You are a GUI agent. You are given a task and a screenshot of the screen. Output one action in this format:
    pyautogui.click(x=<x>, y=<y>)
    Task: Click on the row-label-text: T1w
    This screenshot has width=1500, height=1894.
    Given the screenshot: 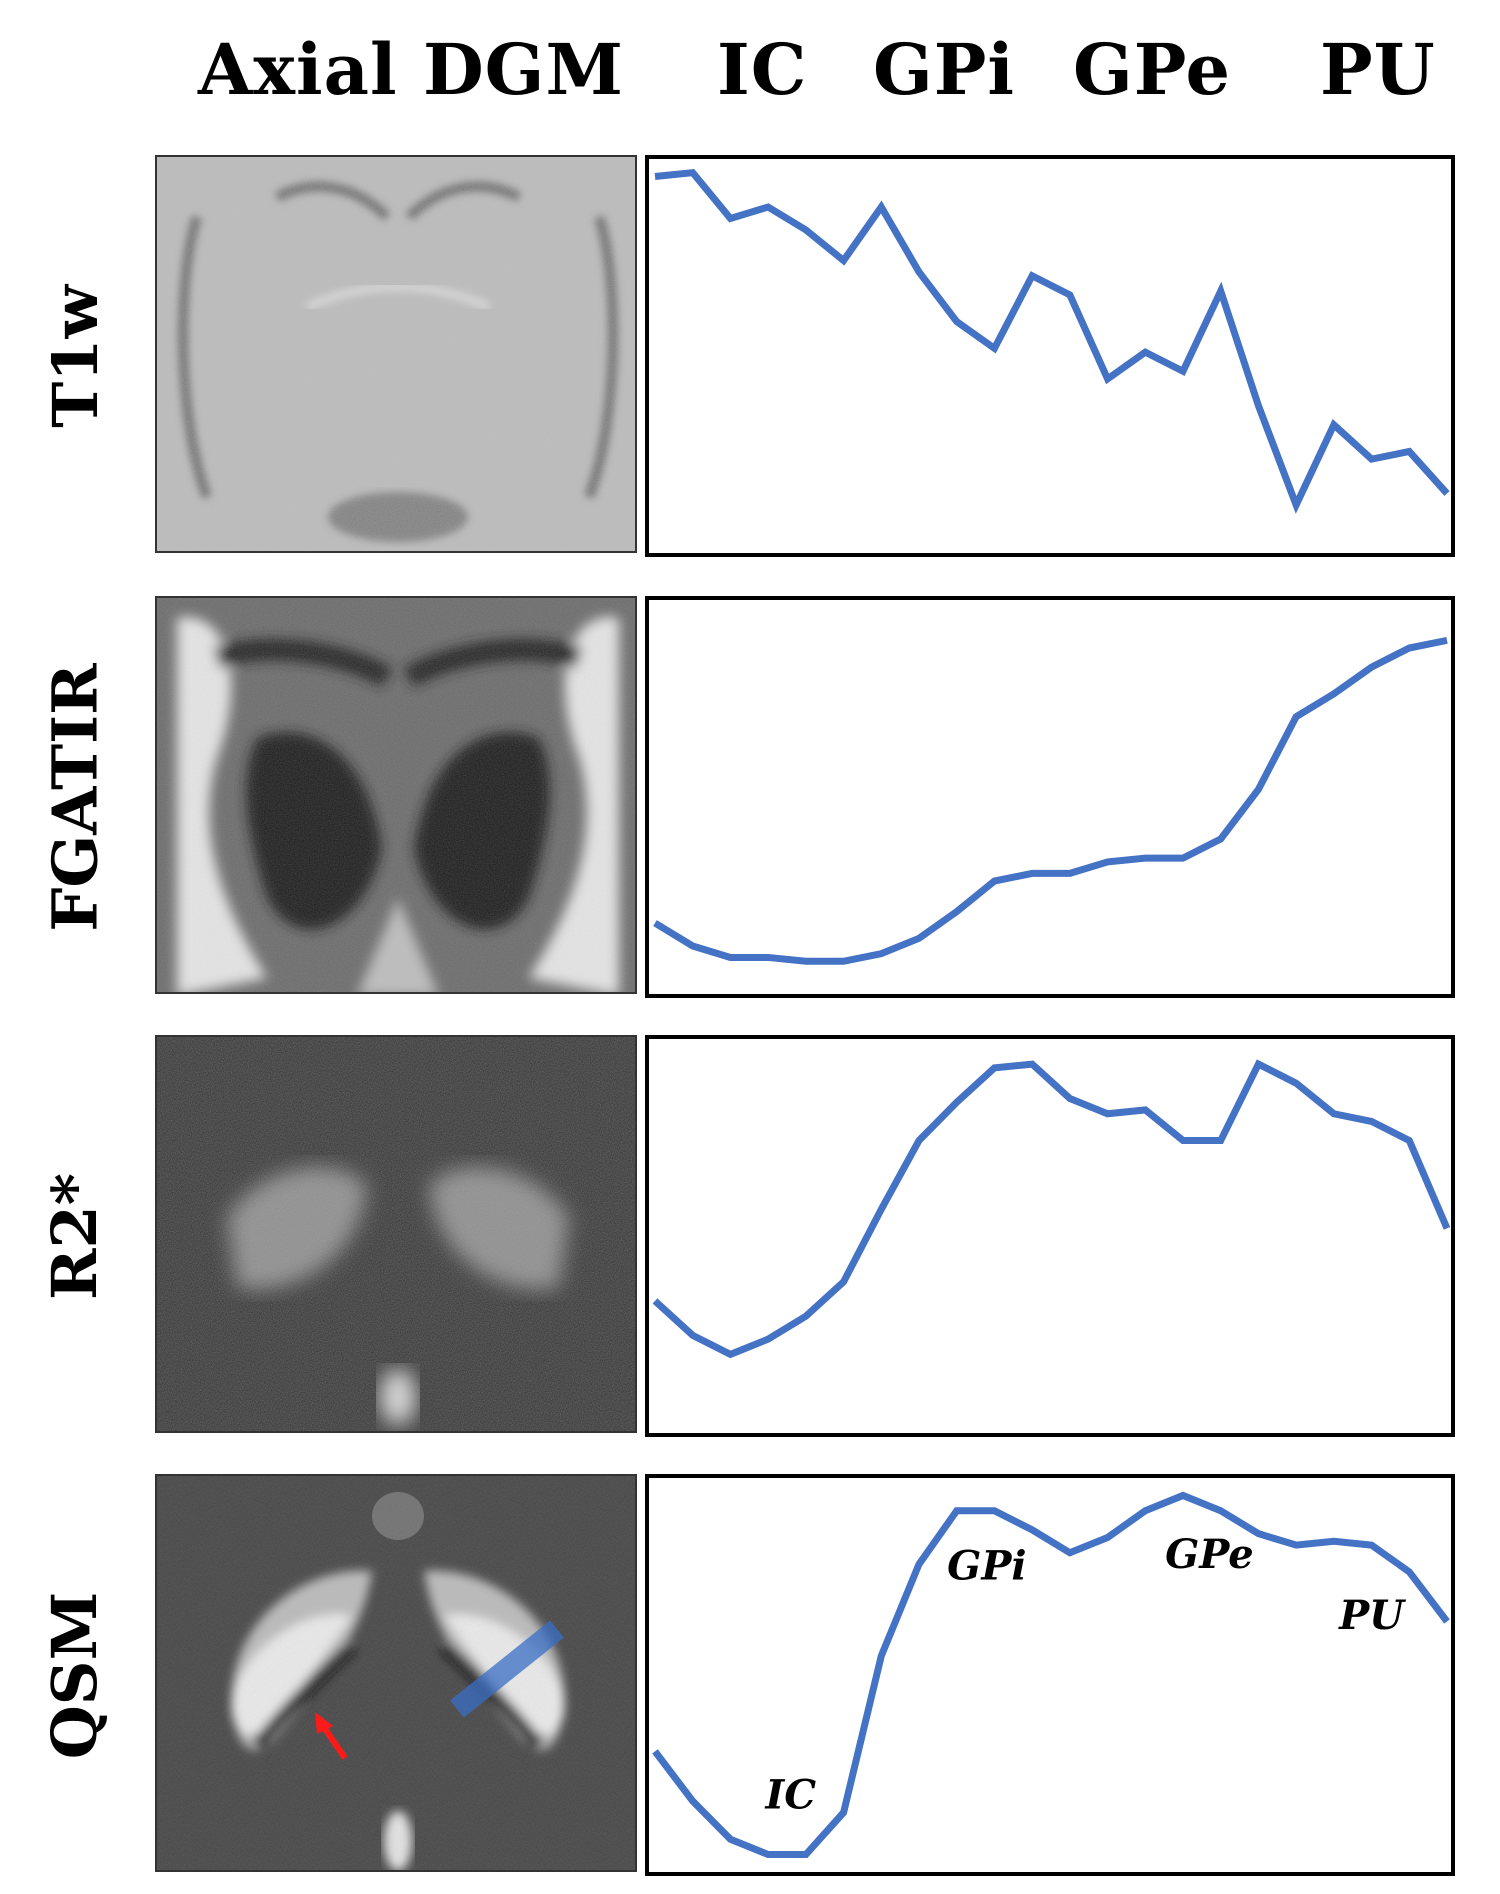 What is the action you would take?
    pyautogui.click(x=75, y=356)
    